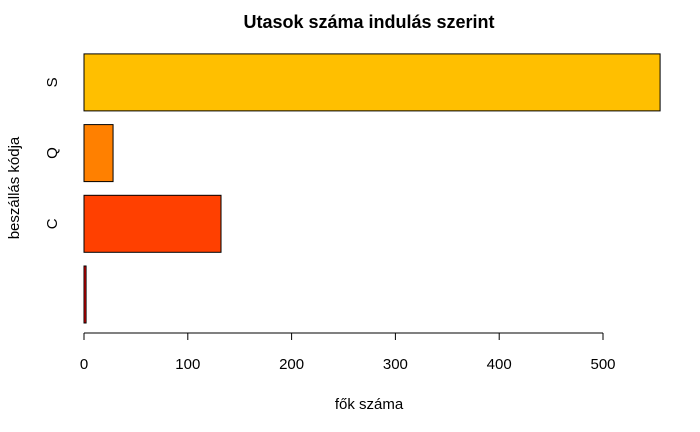  I want to click on x-tick-label: 100, so click(187, 364).